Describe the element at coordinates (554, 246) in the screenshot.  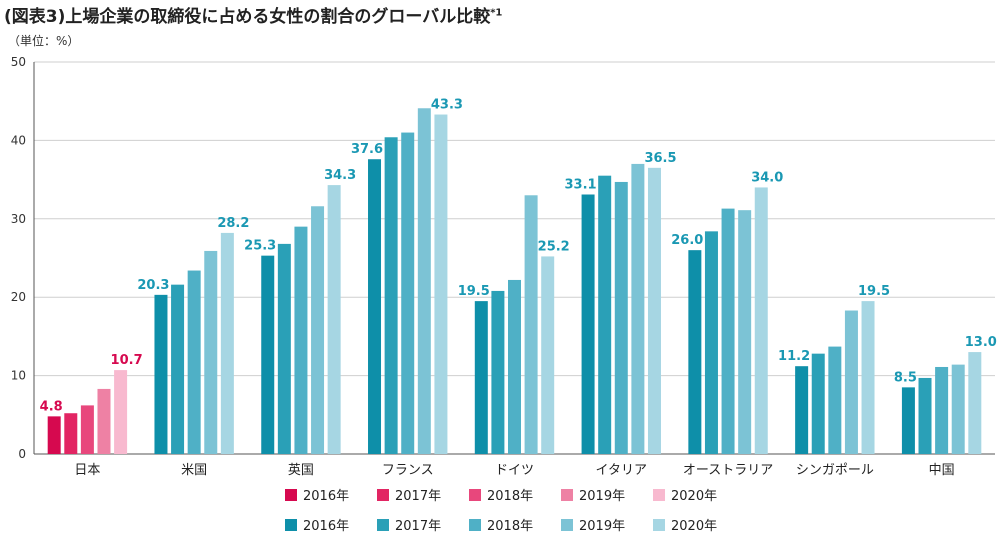
I see `data-label: 25.2` at that location.